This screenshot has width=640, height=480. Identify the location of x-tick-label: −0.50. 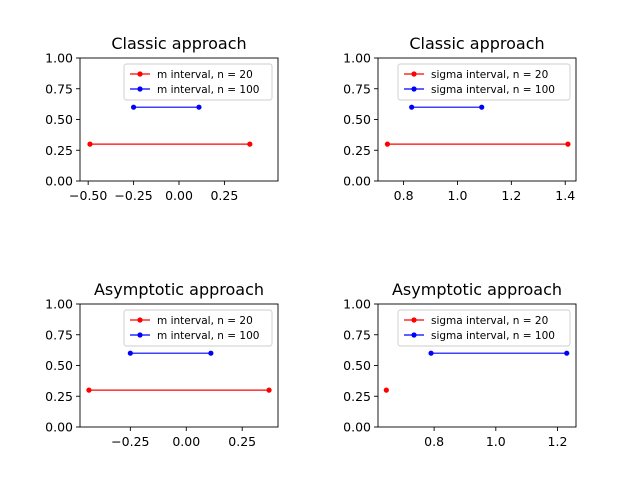
(88, 195).